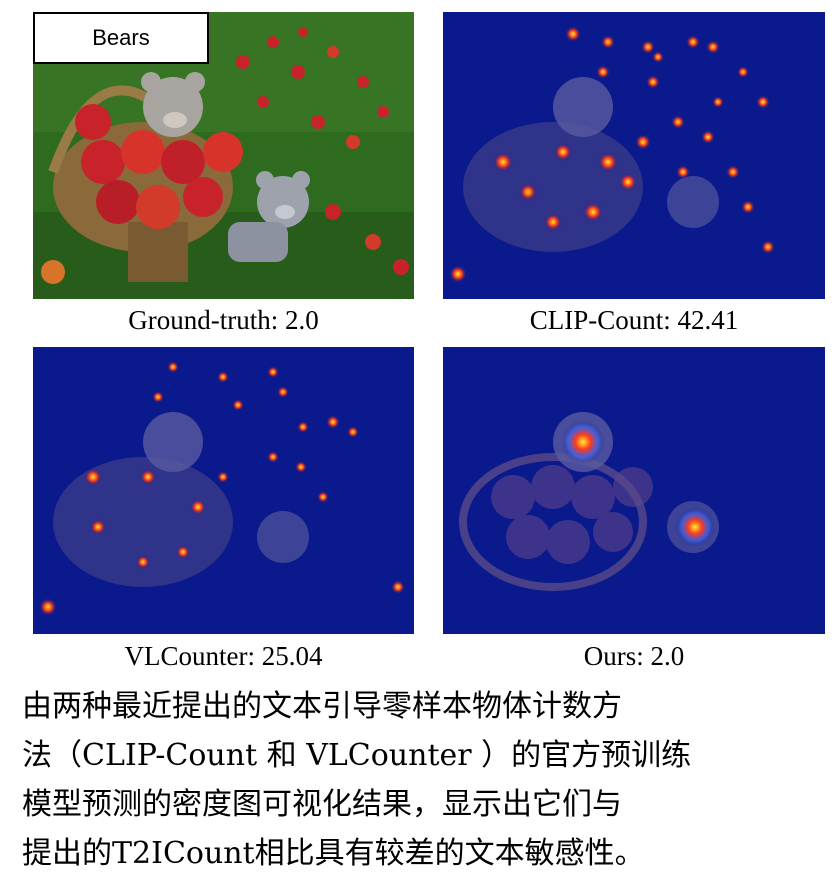  What do you see at coordinates (357, 755) in the screenshot?
I see `description-line: 法（CLIP-Count 和 VLCounter ）的官方预训练` at bounding box center [357, 755].